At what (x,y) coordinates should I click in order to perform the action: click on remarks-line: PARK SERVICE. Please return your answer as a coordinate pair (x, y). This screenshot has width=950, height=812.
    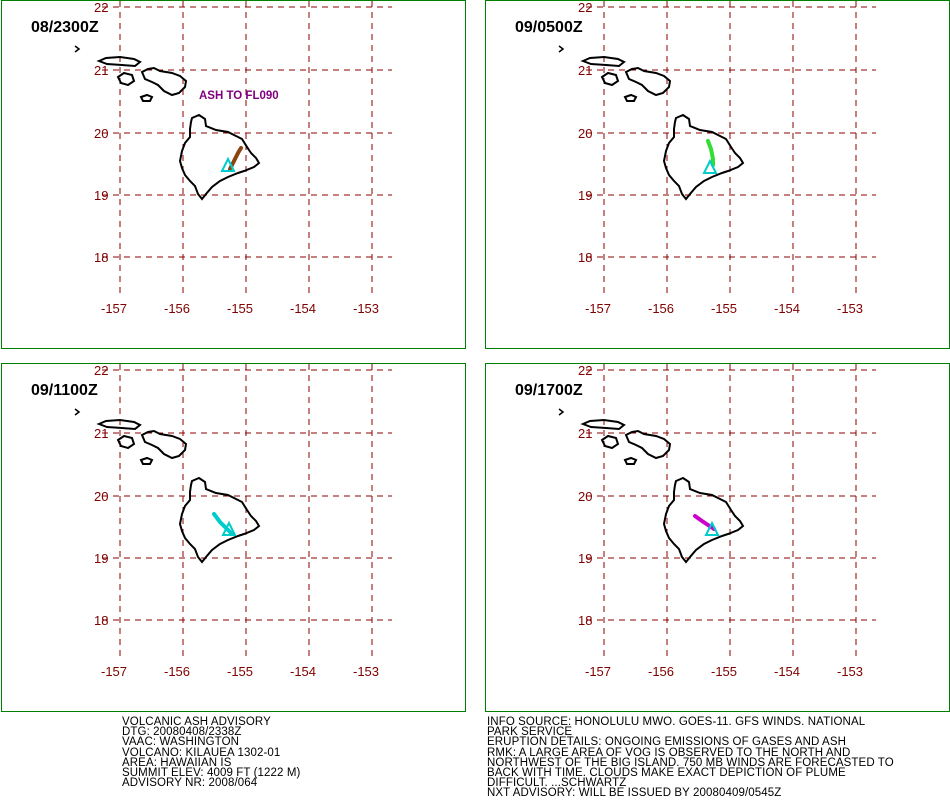
    Looking at the image, I should click on (530, 732).